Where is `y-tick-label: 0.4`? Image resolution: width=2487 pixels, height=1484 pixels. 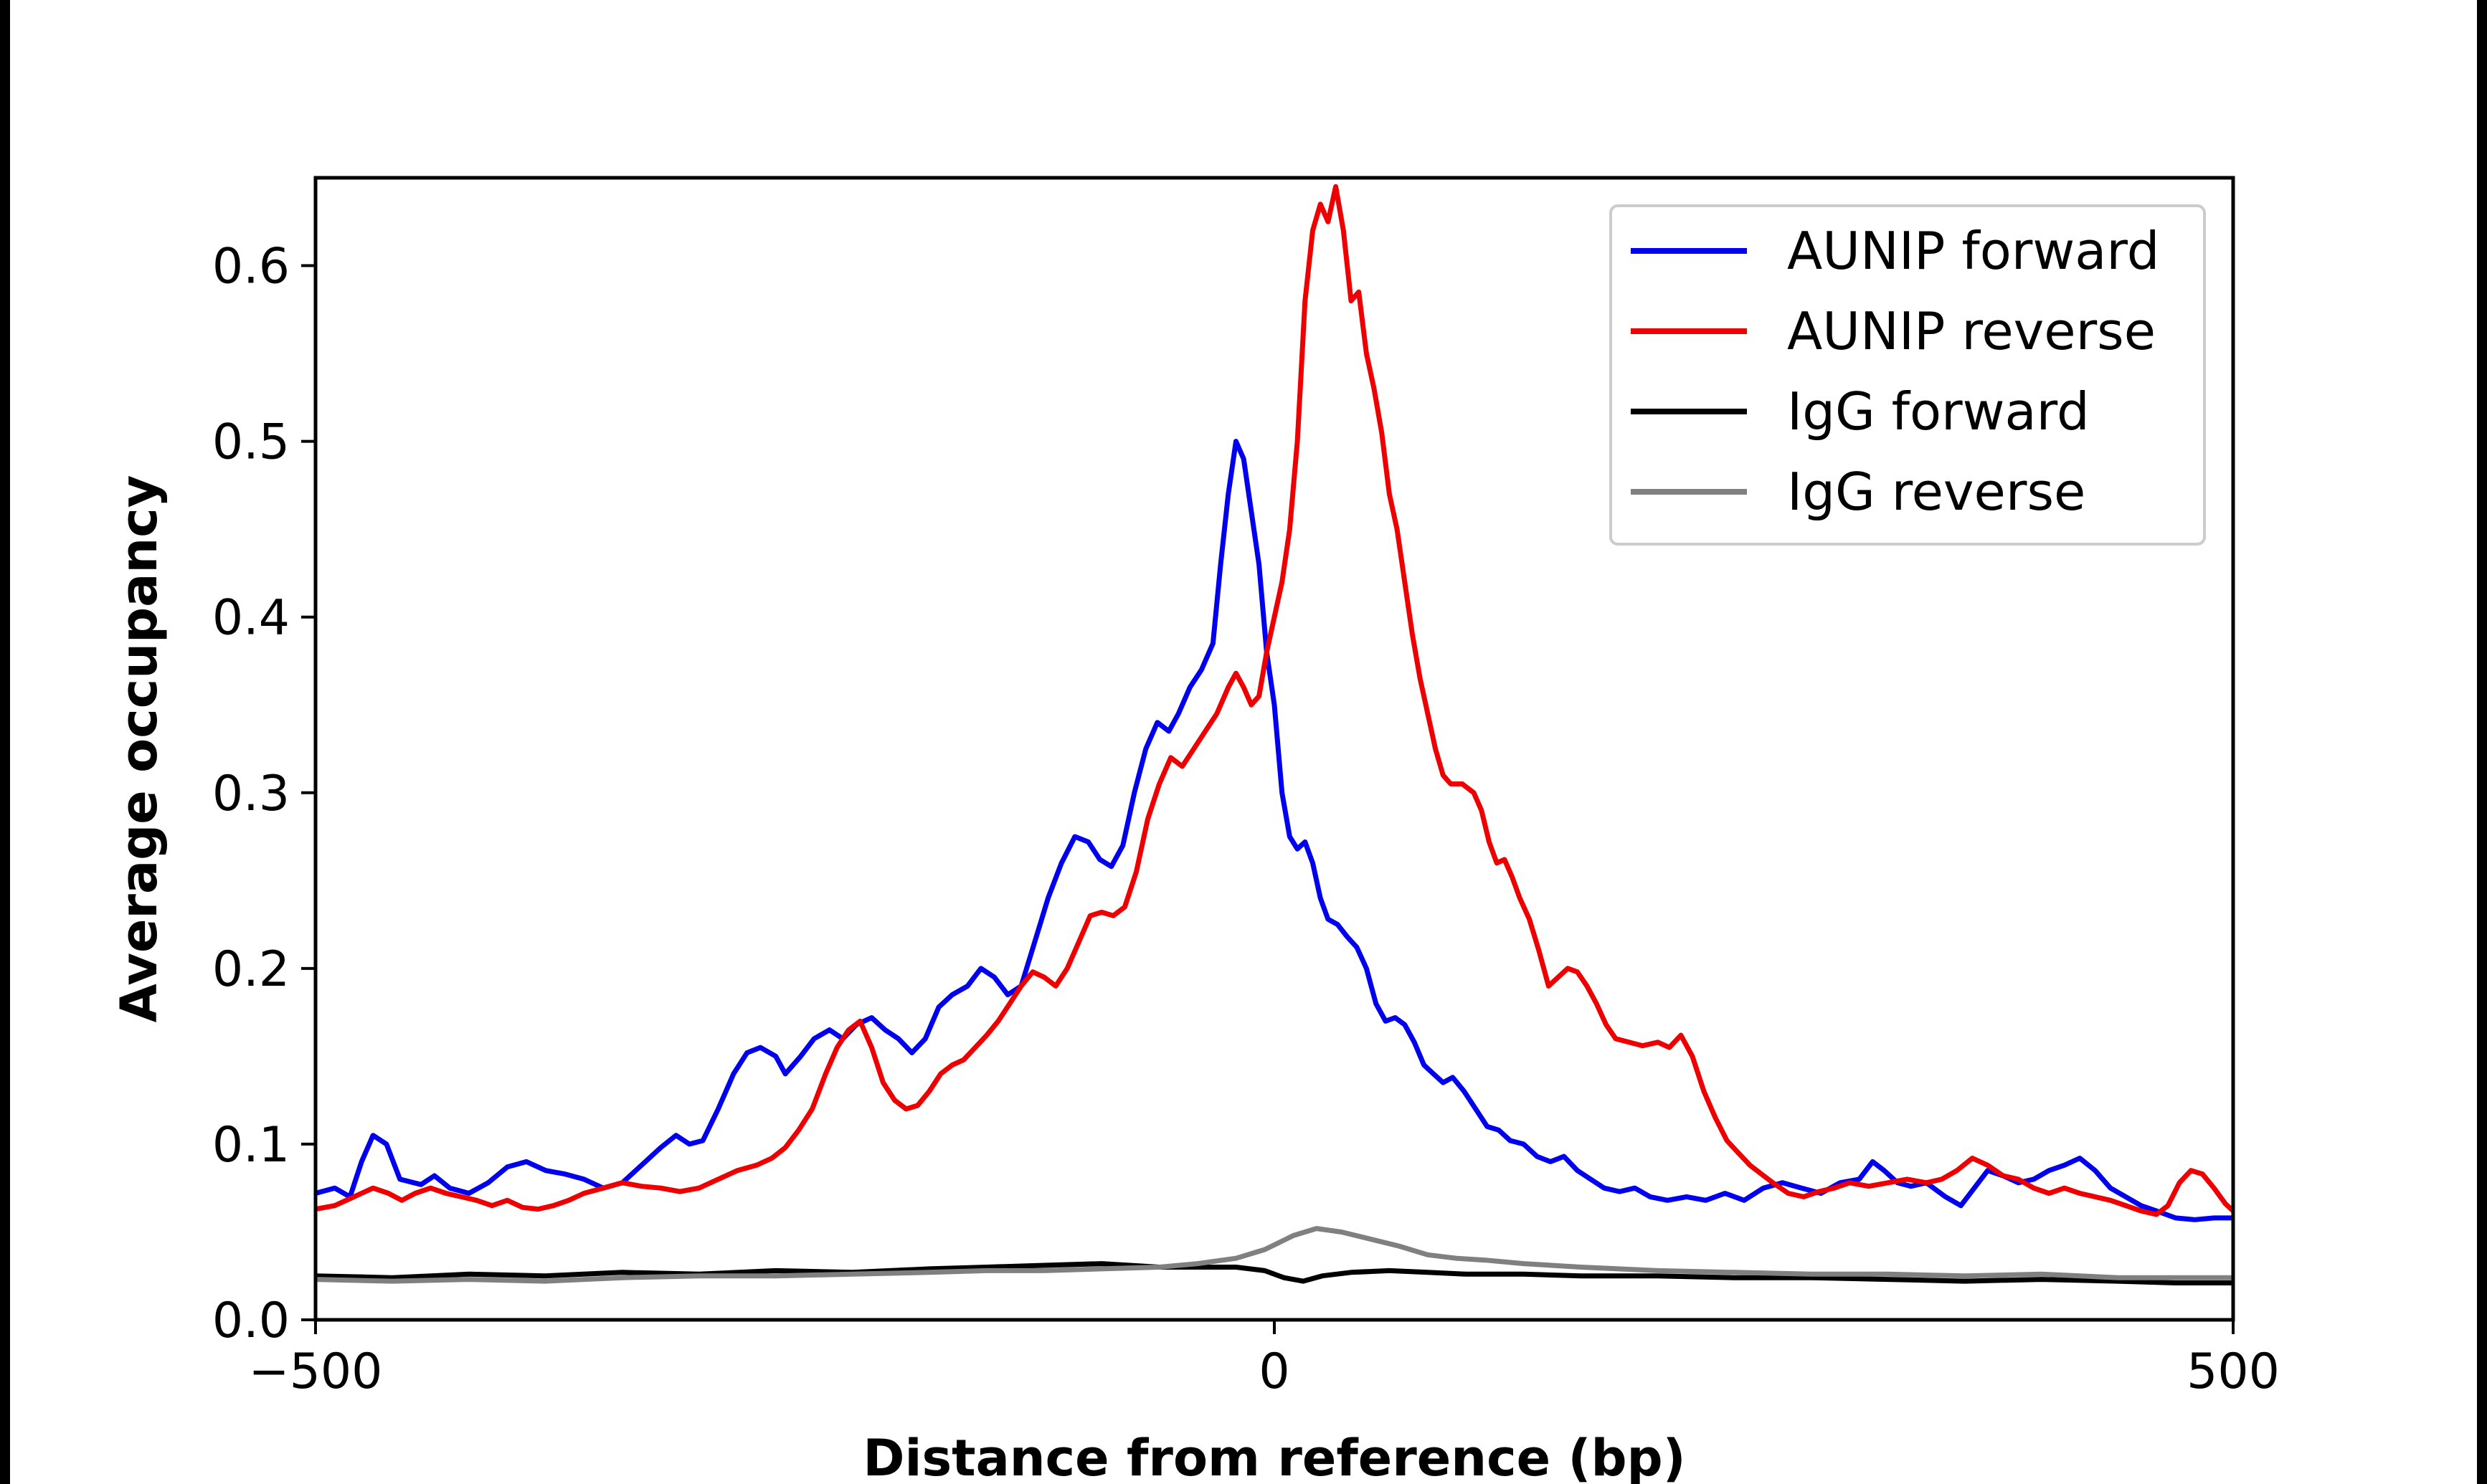
y-tick-label: 0.4 is located at coordinates (251, 619).